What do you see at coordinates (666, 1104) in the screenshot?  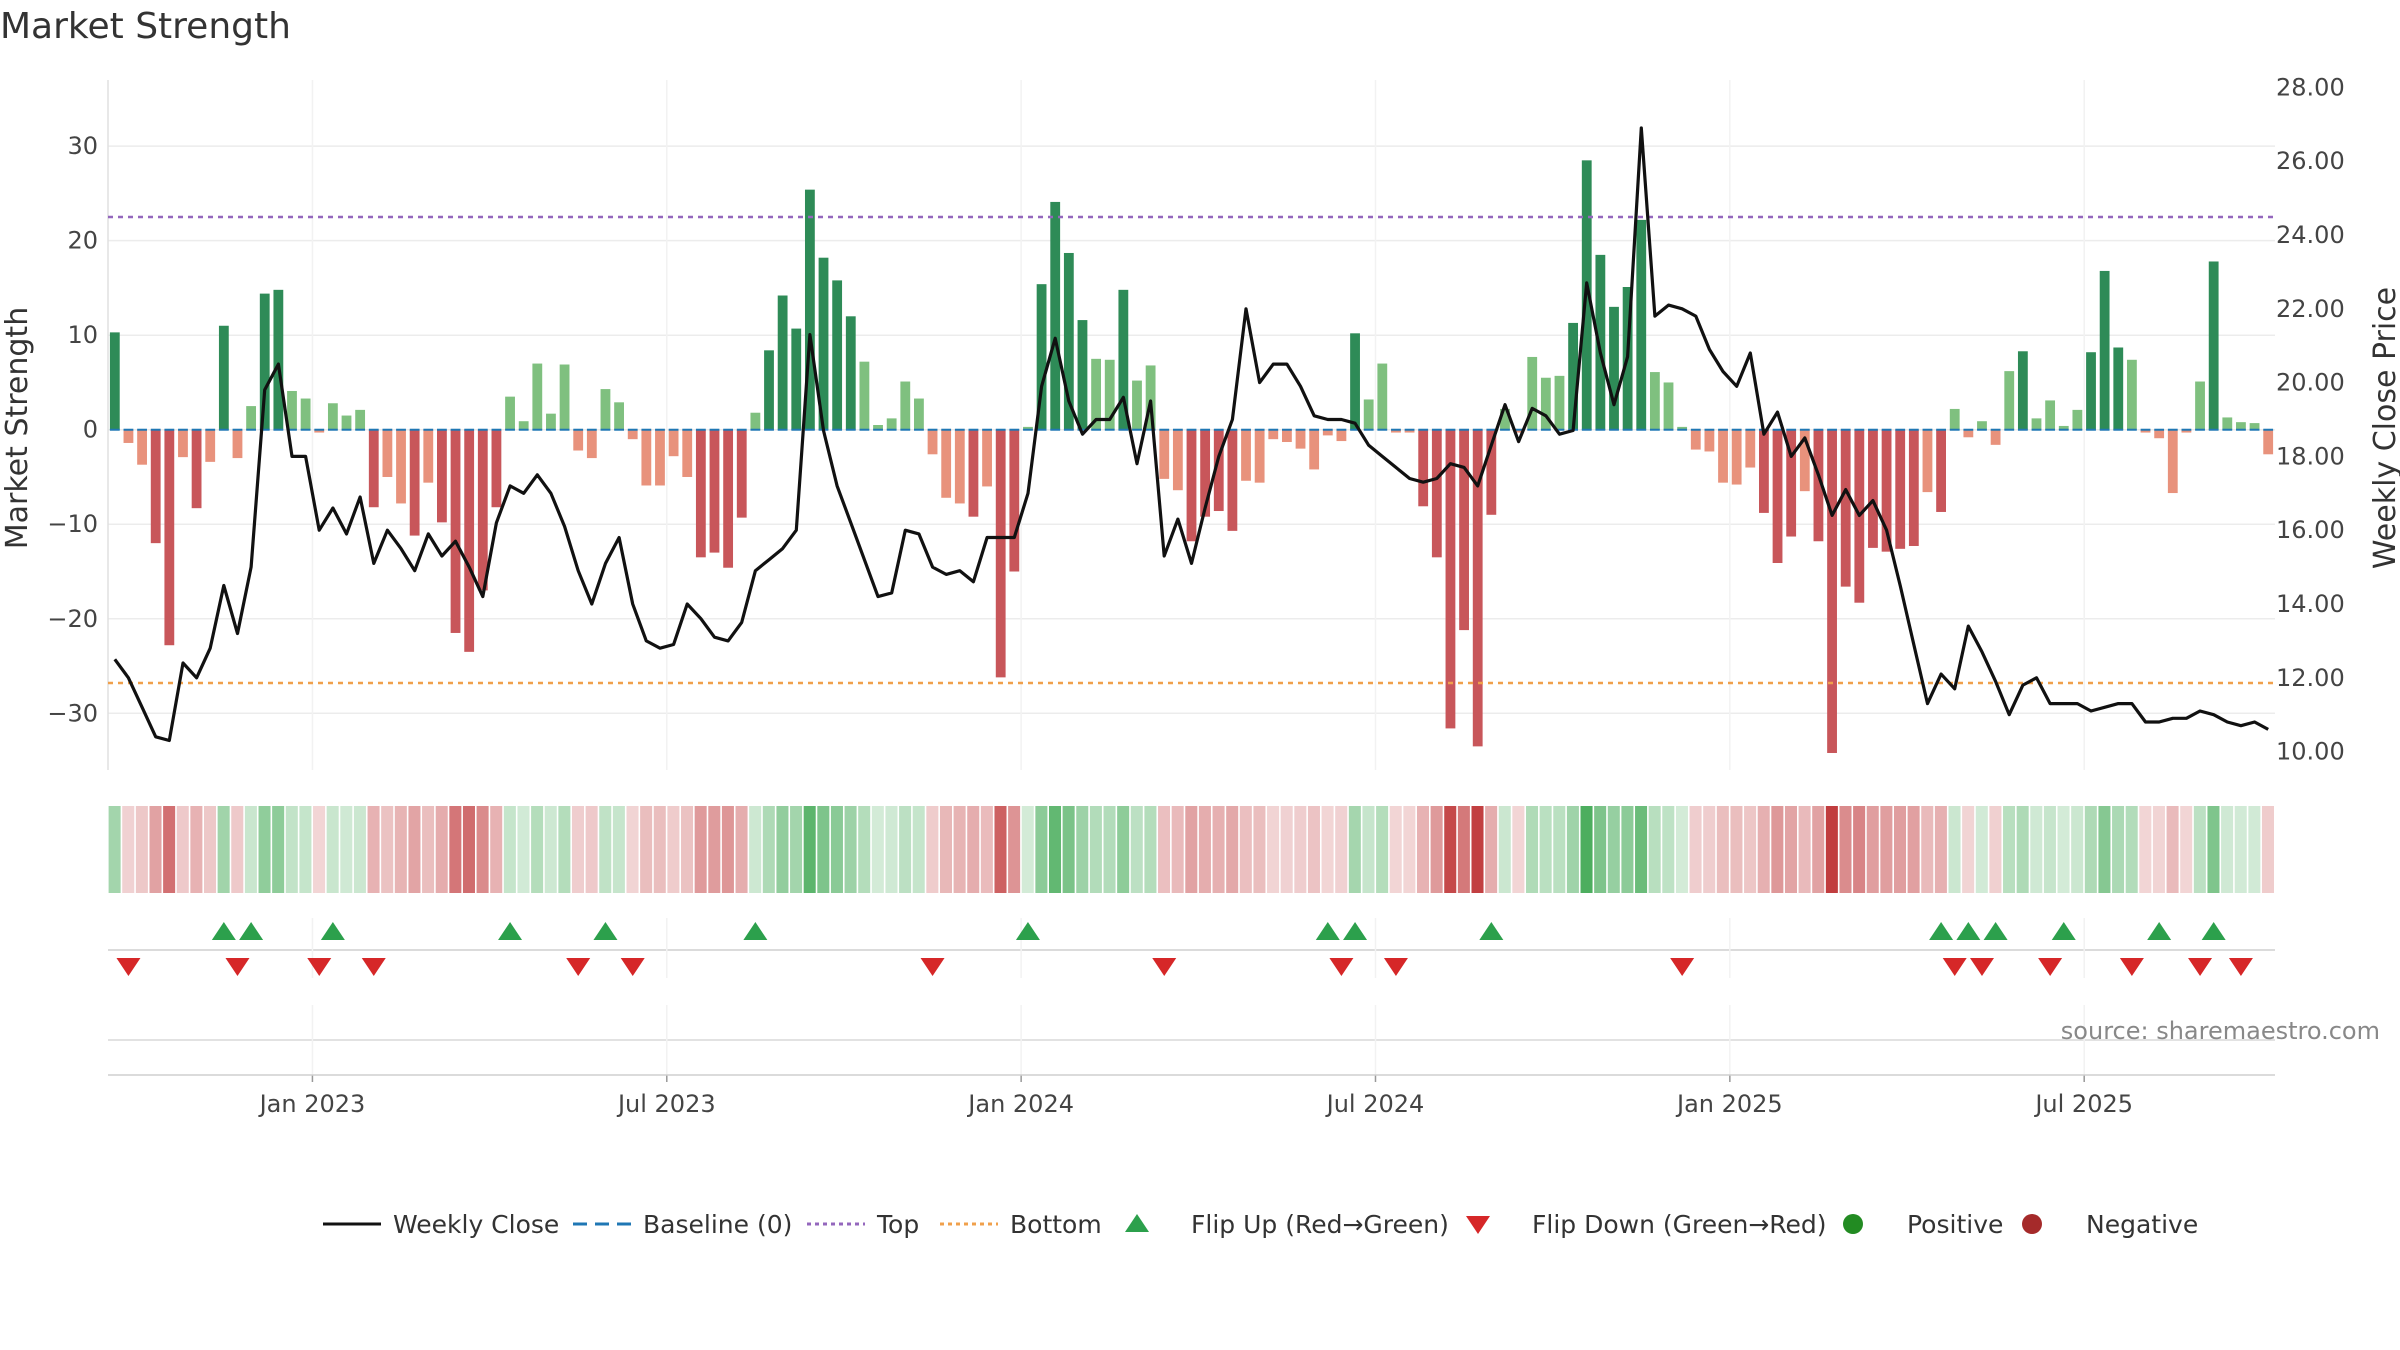 I see `x-tick-label: Jul 2023` at bounding box center [666, 1104].